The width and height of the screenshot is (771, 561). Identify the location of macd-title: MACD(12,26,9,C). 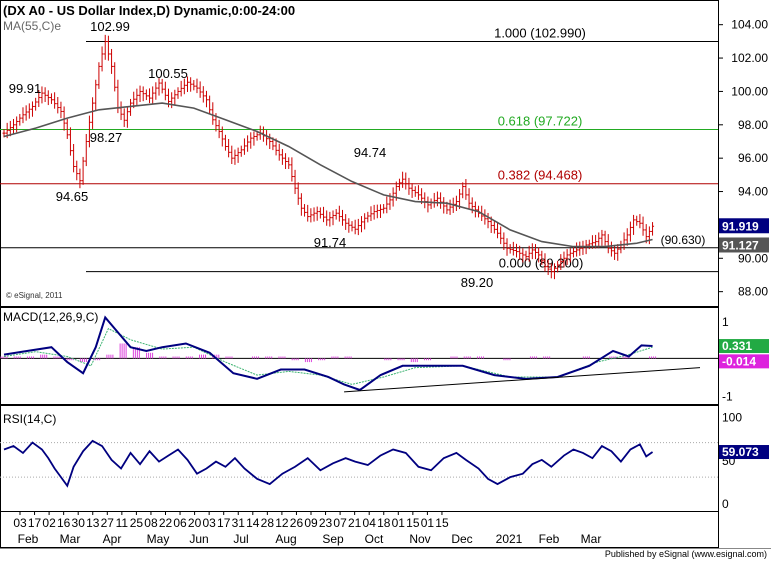
(50, 317).